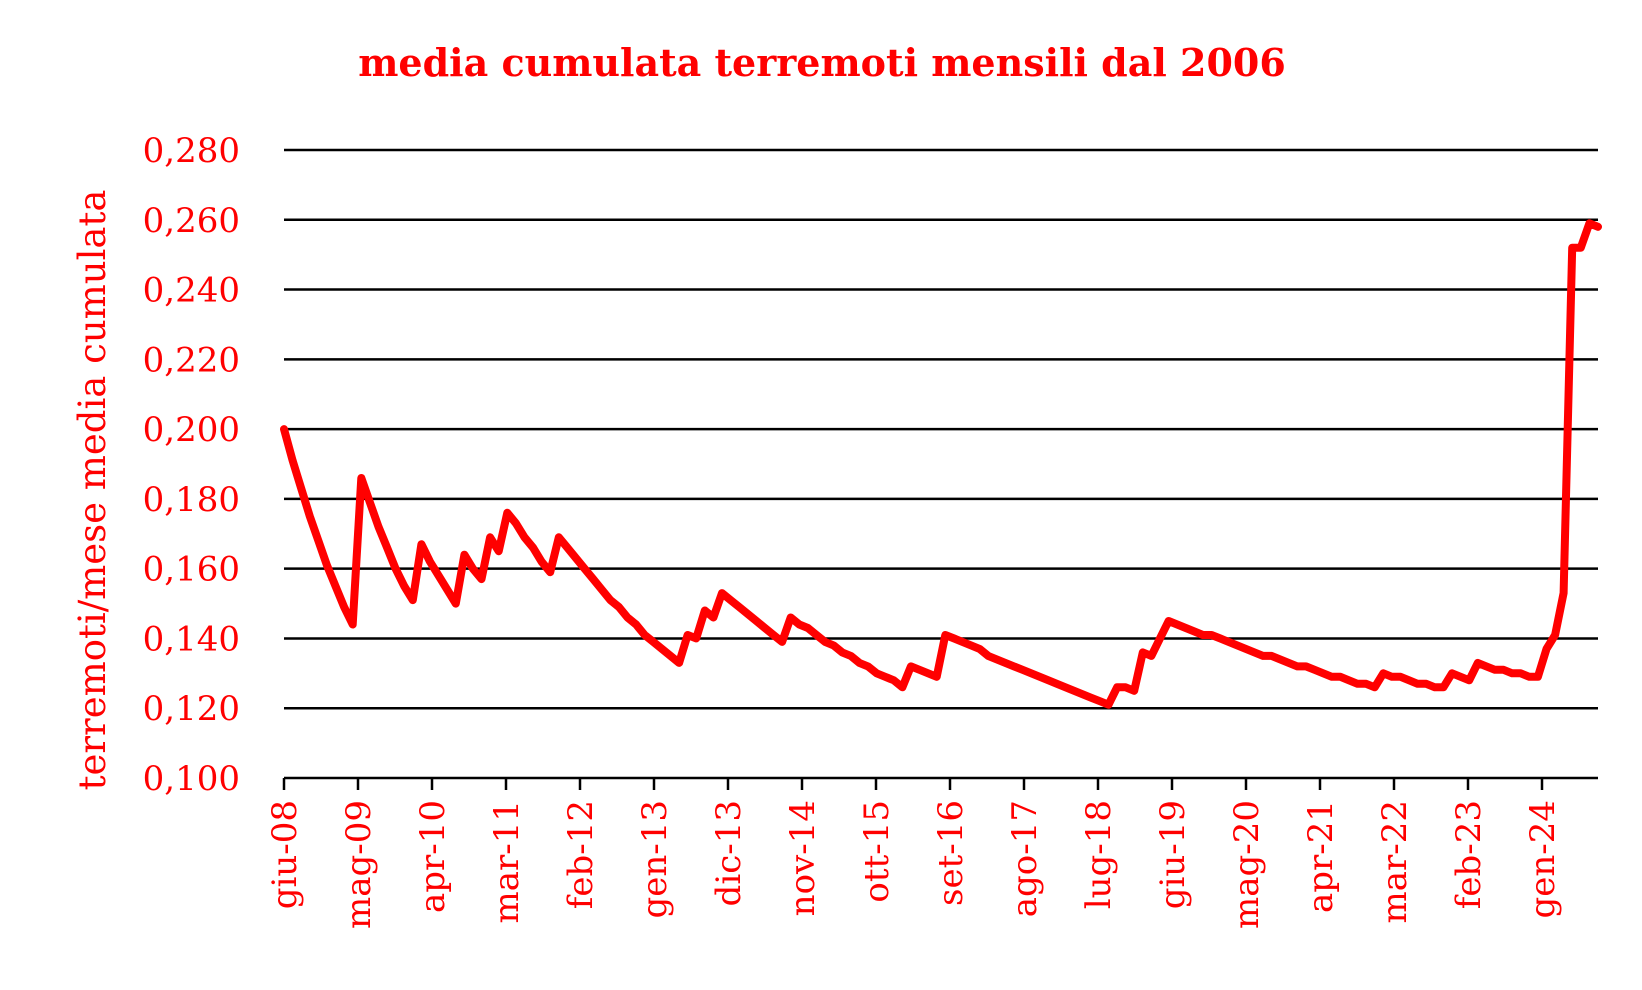 This screenshot has height=990, width=1642. I want to click on y-tick-label: 0,200, so click(191, 430).